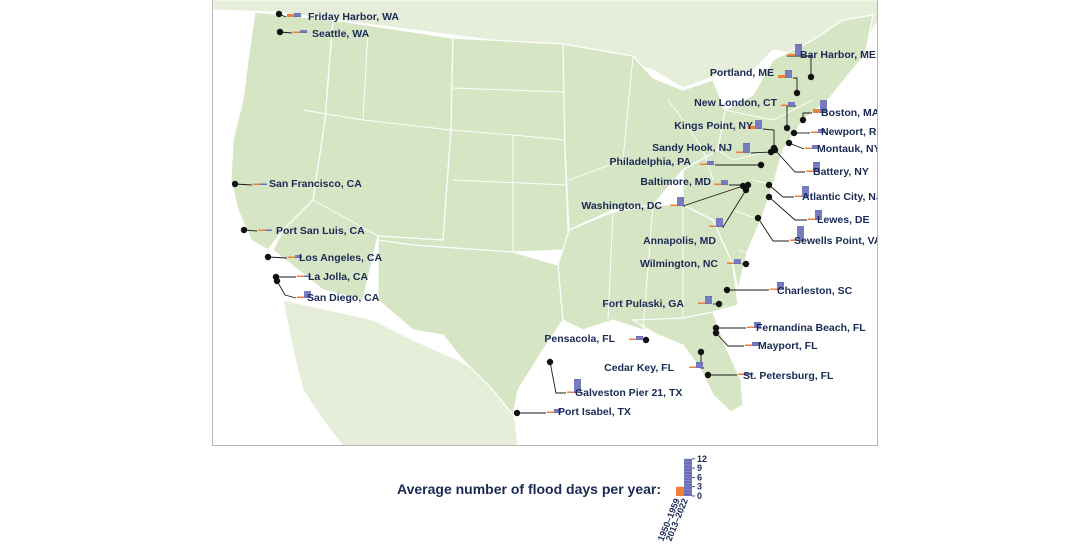 Image resolution: width=1090 pixels, height=548 pixels. I want to click on station-label: Sewells Point, VA, so click(836, 241).